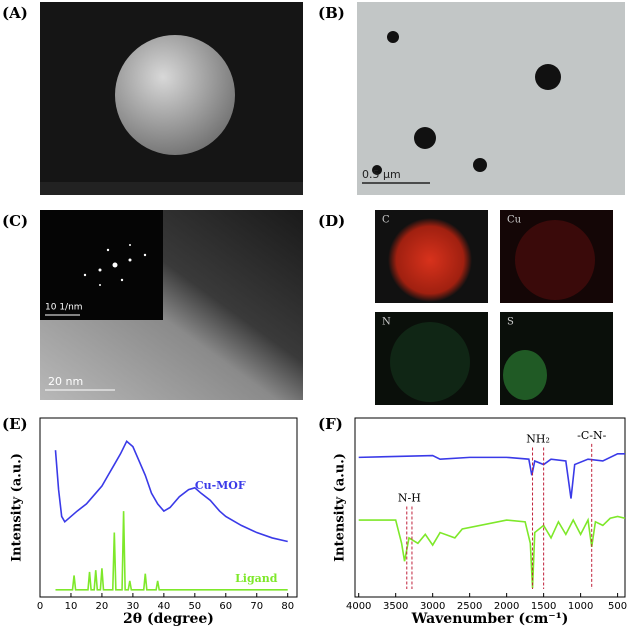 Image resolution: width=628 pixels, height=630 pixels. I want to click on panel-label: (D), so click(331, 221).